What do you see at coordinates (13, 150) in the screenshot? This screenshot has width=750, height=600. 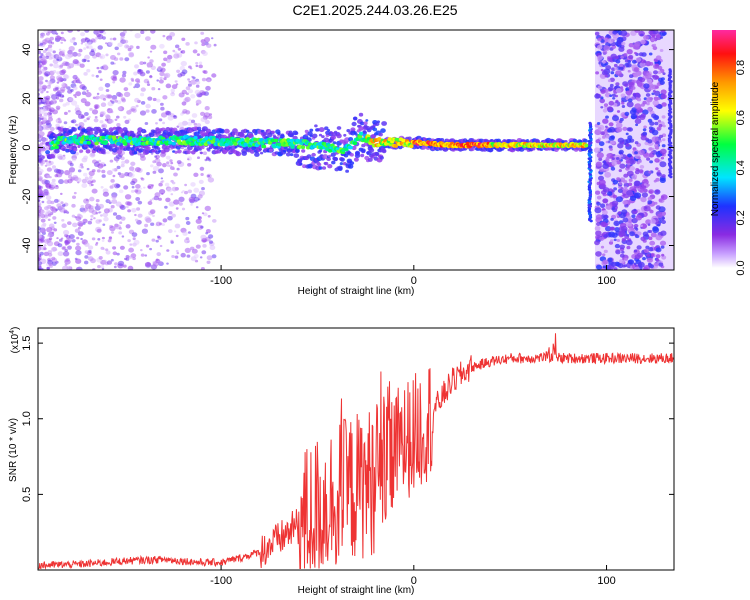 I see `spectrogram-ylabel: Frequency (Hz)` at bounding box center [13, 150].